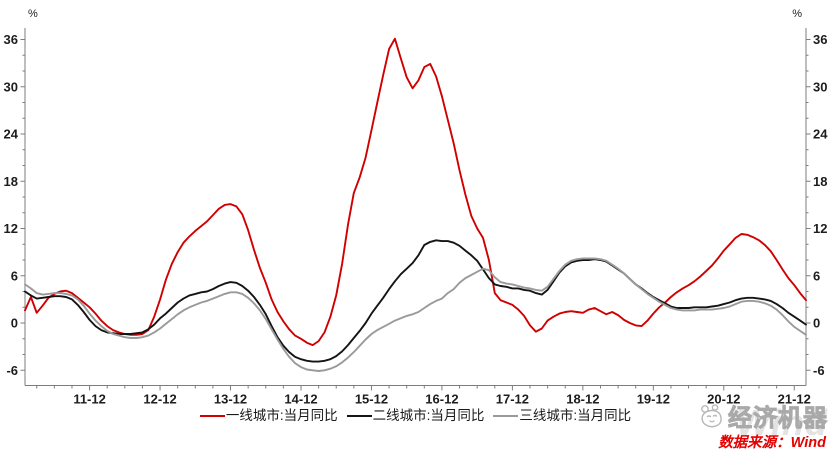 This screenshot has width=831, height=454. What do you see at coordinates (512, 399) in the screenshot?
I see `x-tick-label: 17-12` at bounding box center [512, 399].